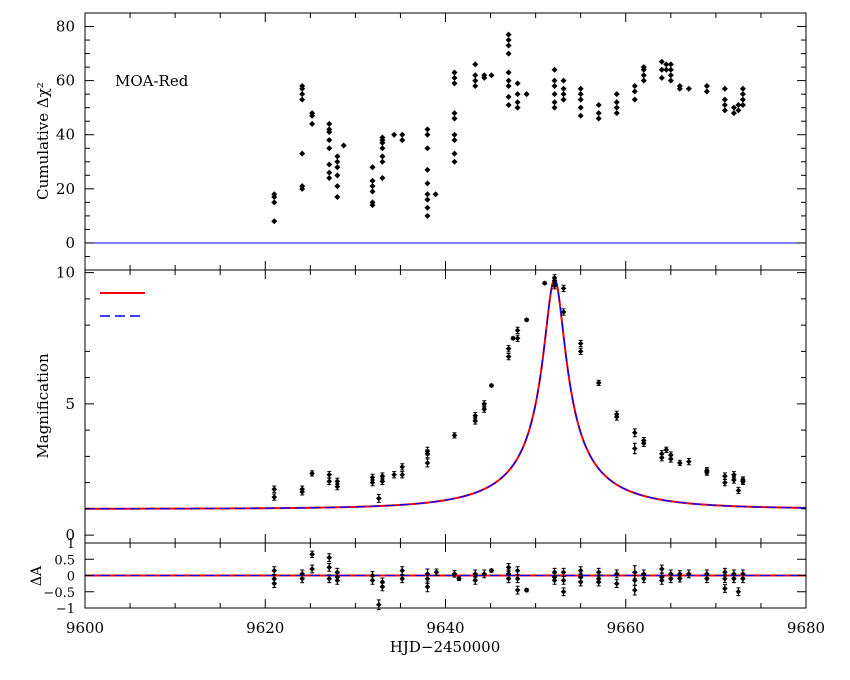 The image size is (850, 680). I want to click on annotation-moa-red: MOA-Red, so click(152, 81).